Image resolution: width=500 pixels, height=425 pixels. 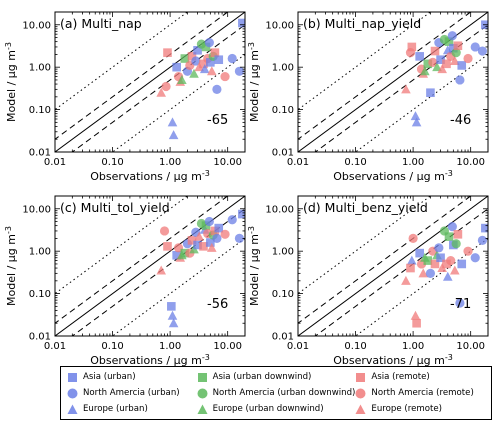 I want to click on legend-item: North Amercia (urban downwind), so click(x=276, y=393).